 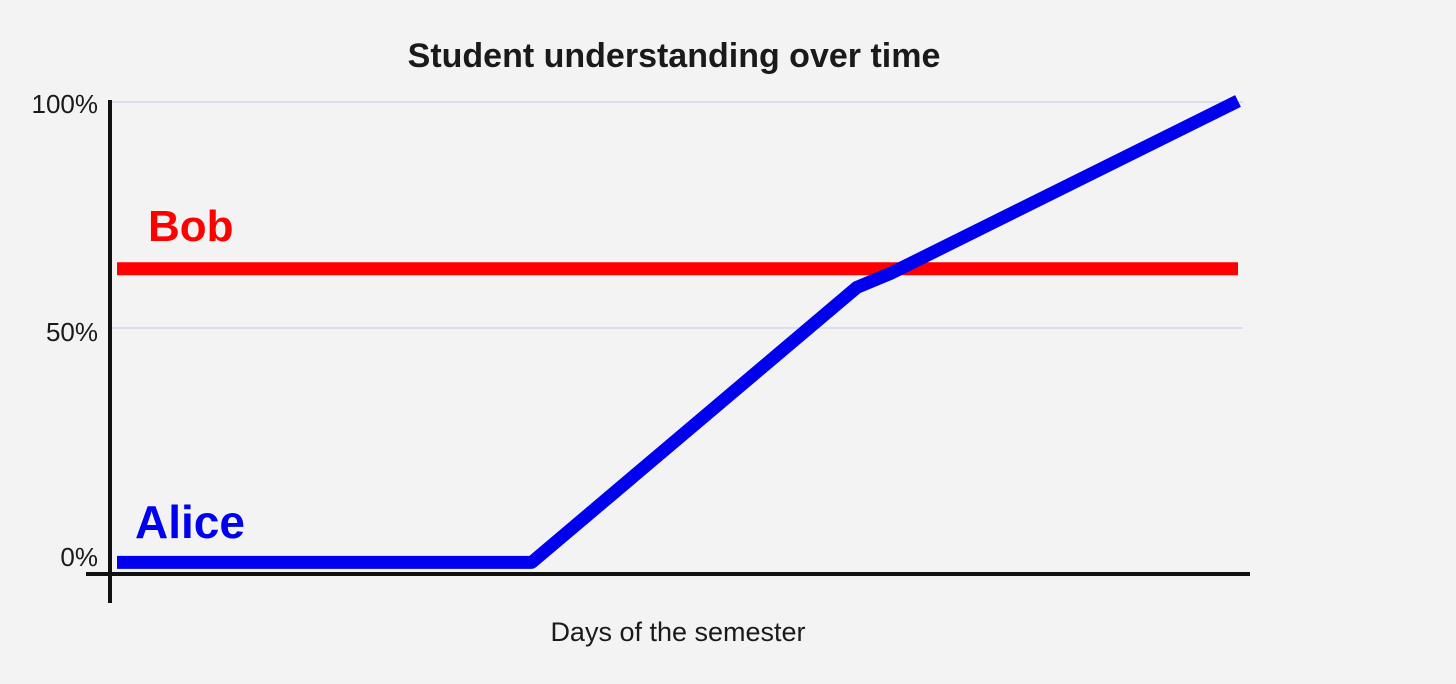 What do you see at coordinates (191, 226) in the screenshot?
I see `series-label-bob: Bob` at bounding box center [191, 226].